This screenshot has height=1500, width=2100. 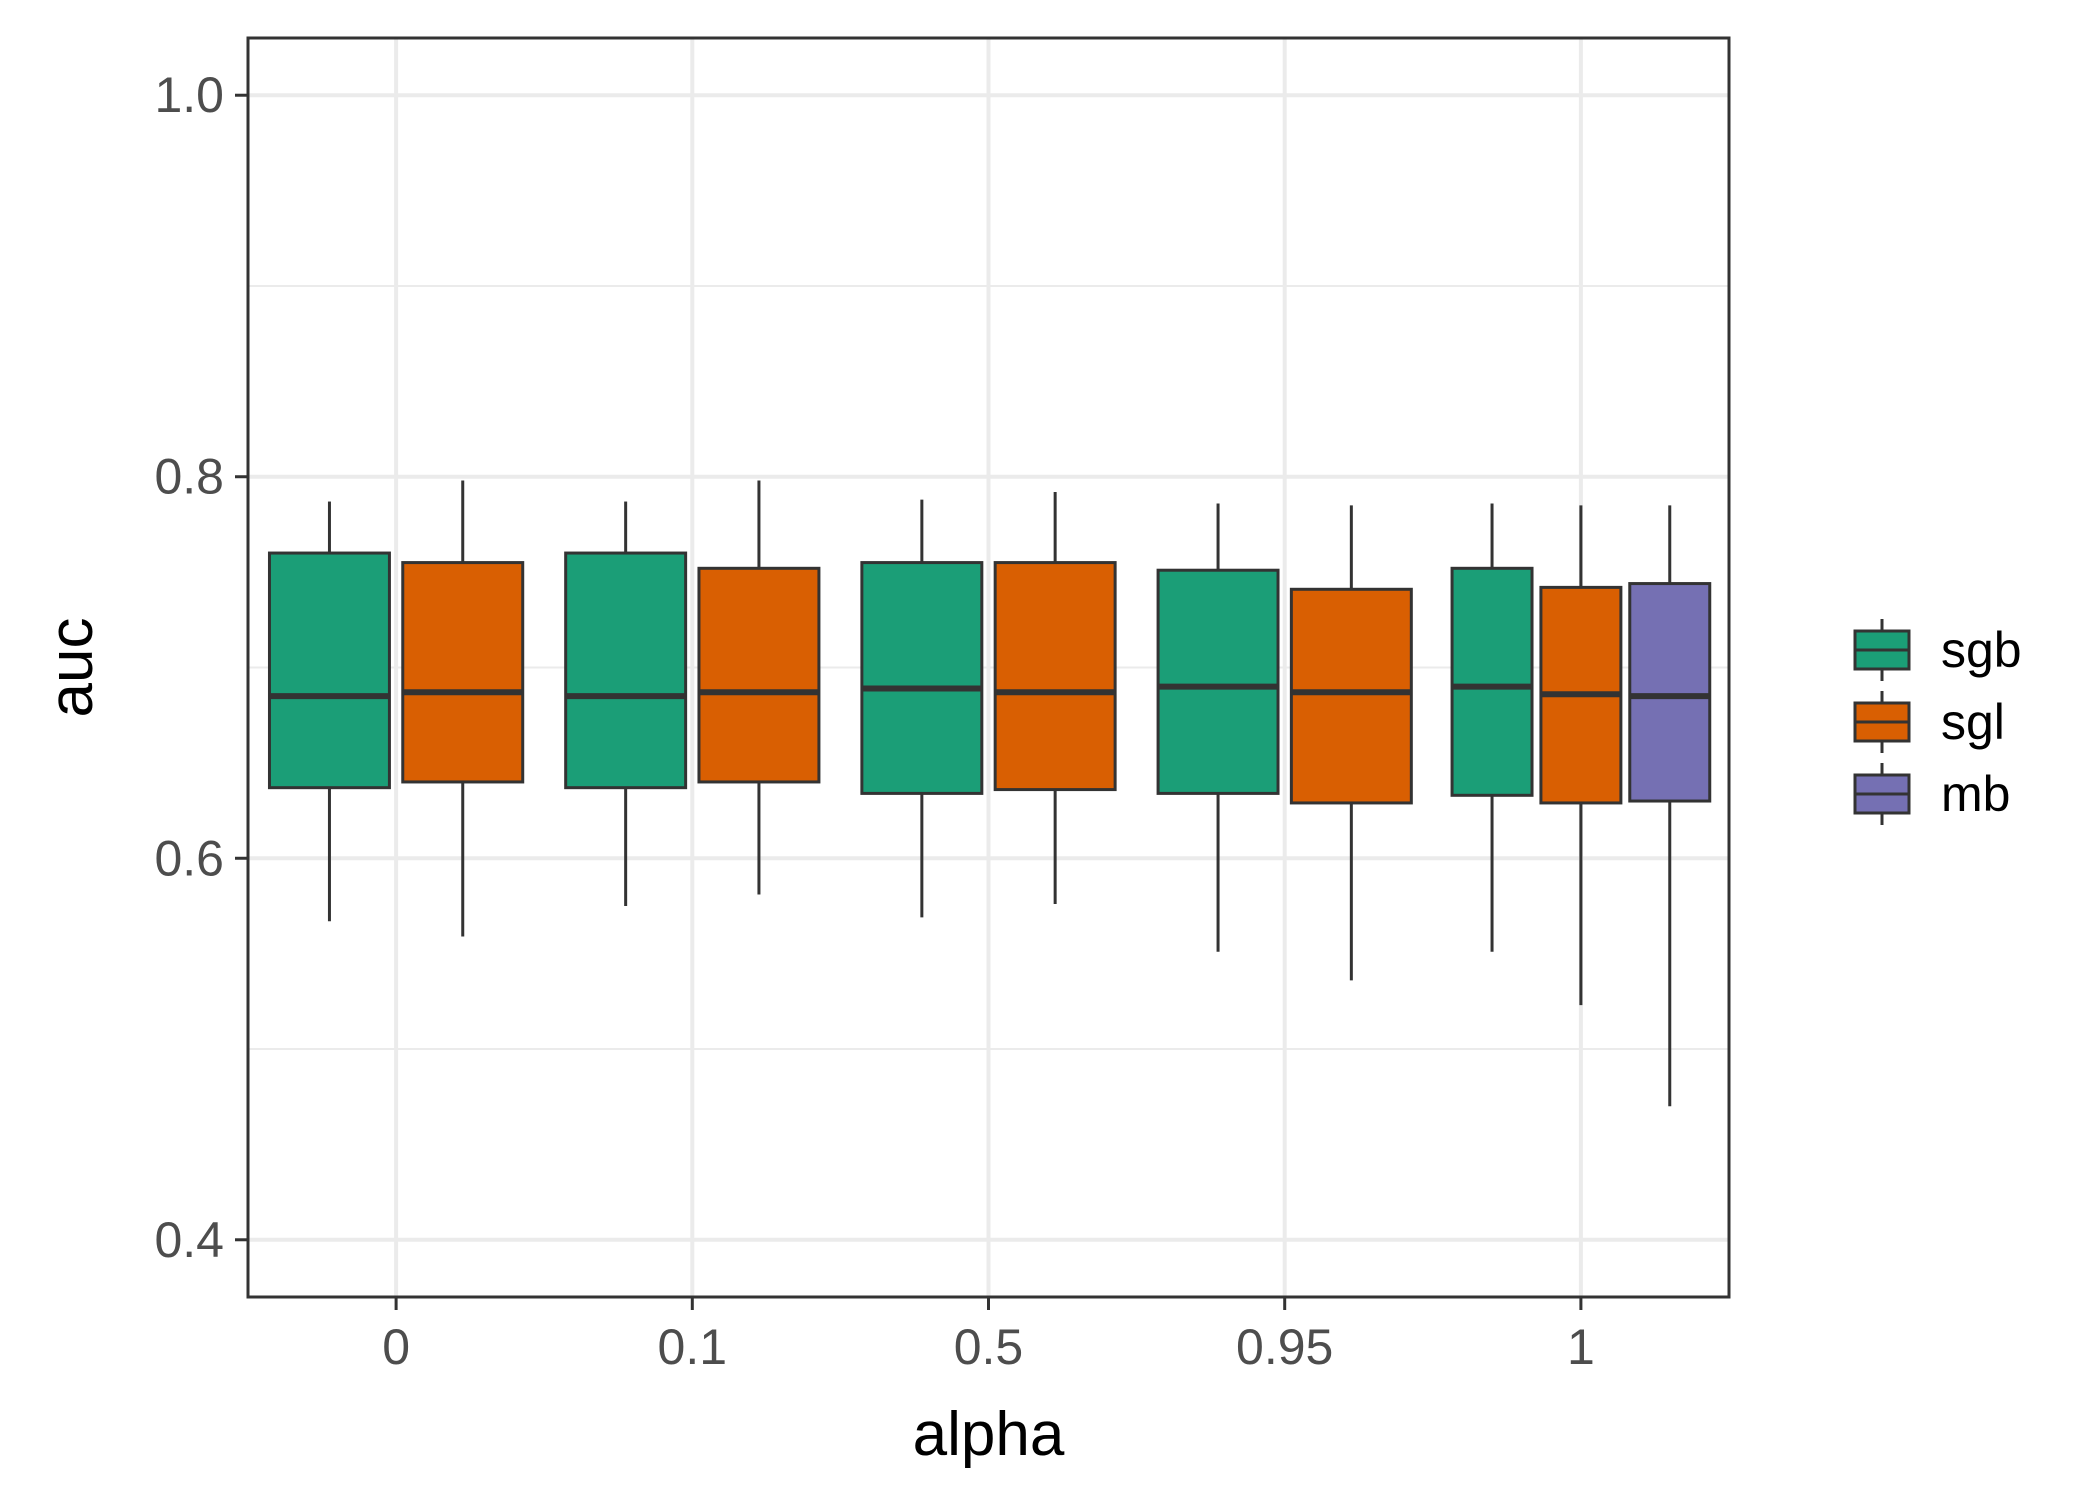 I want to click on x-axis-title: alpha, so click(x=989, y=1434).